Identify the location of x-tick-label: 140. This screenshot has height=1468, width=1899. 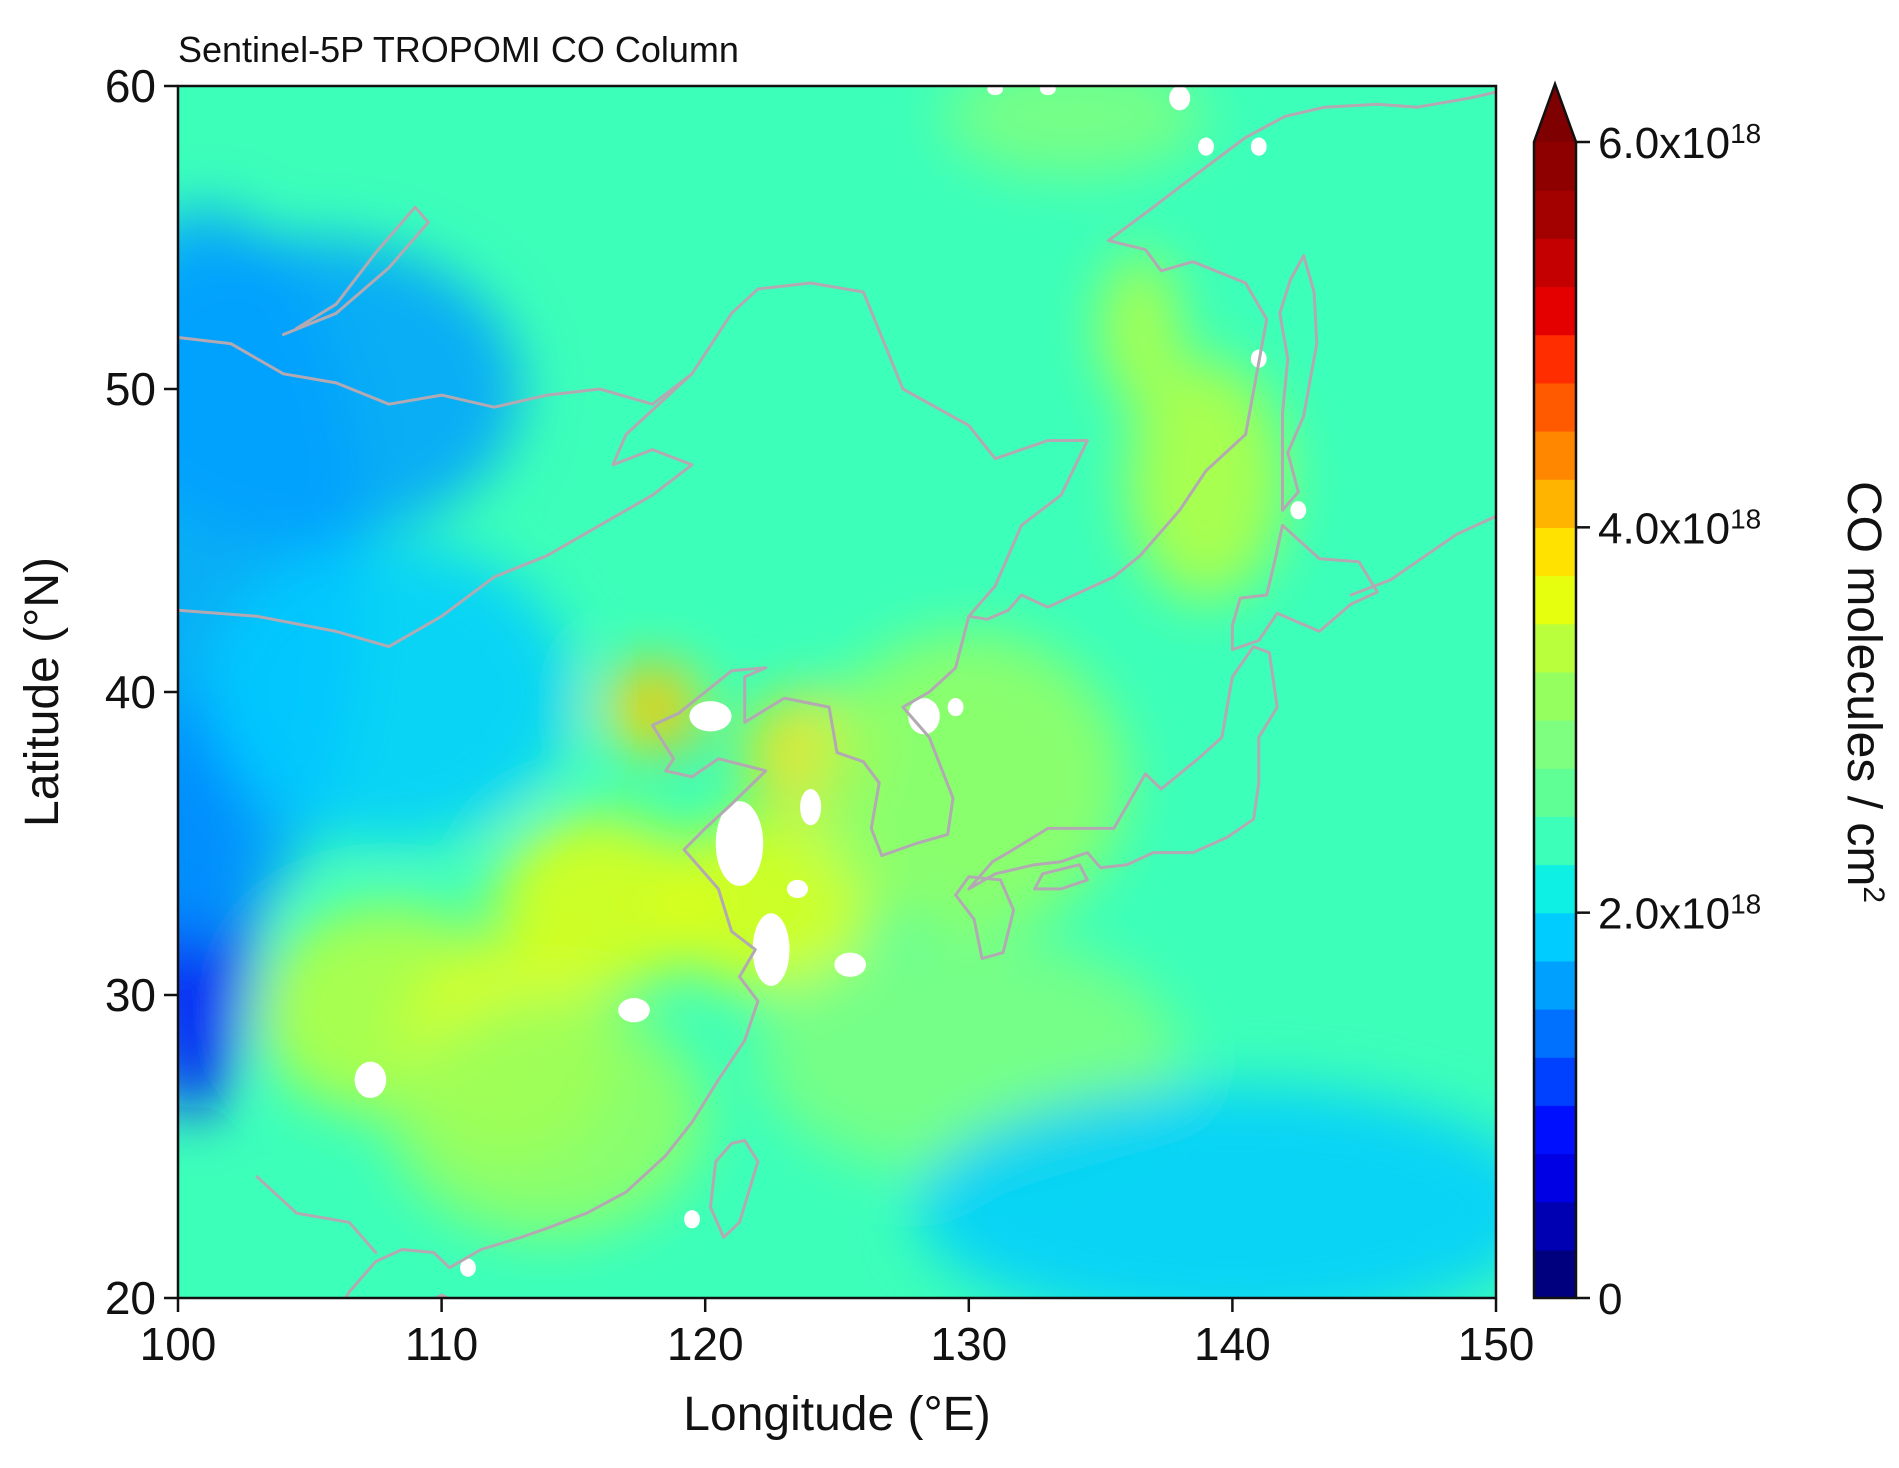
(1232, 1344).